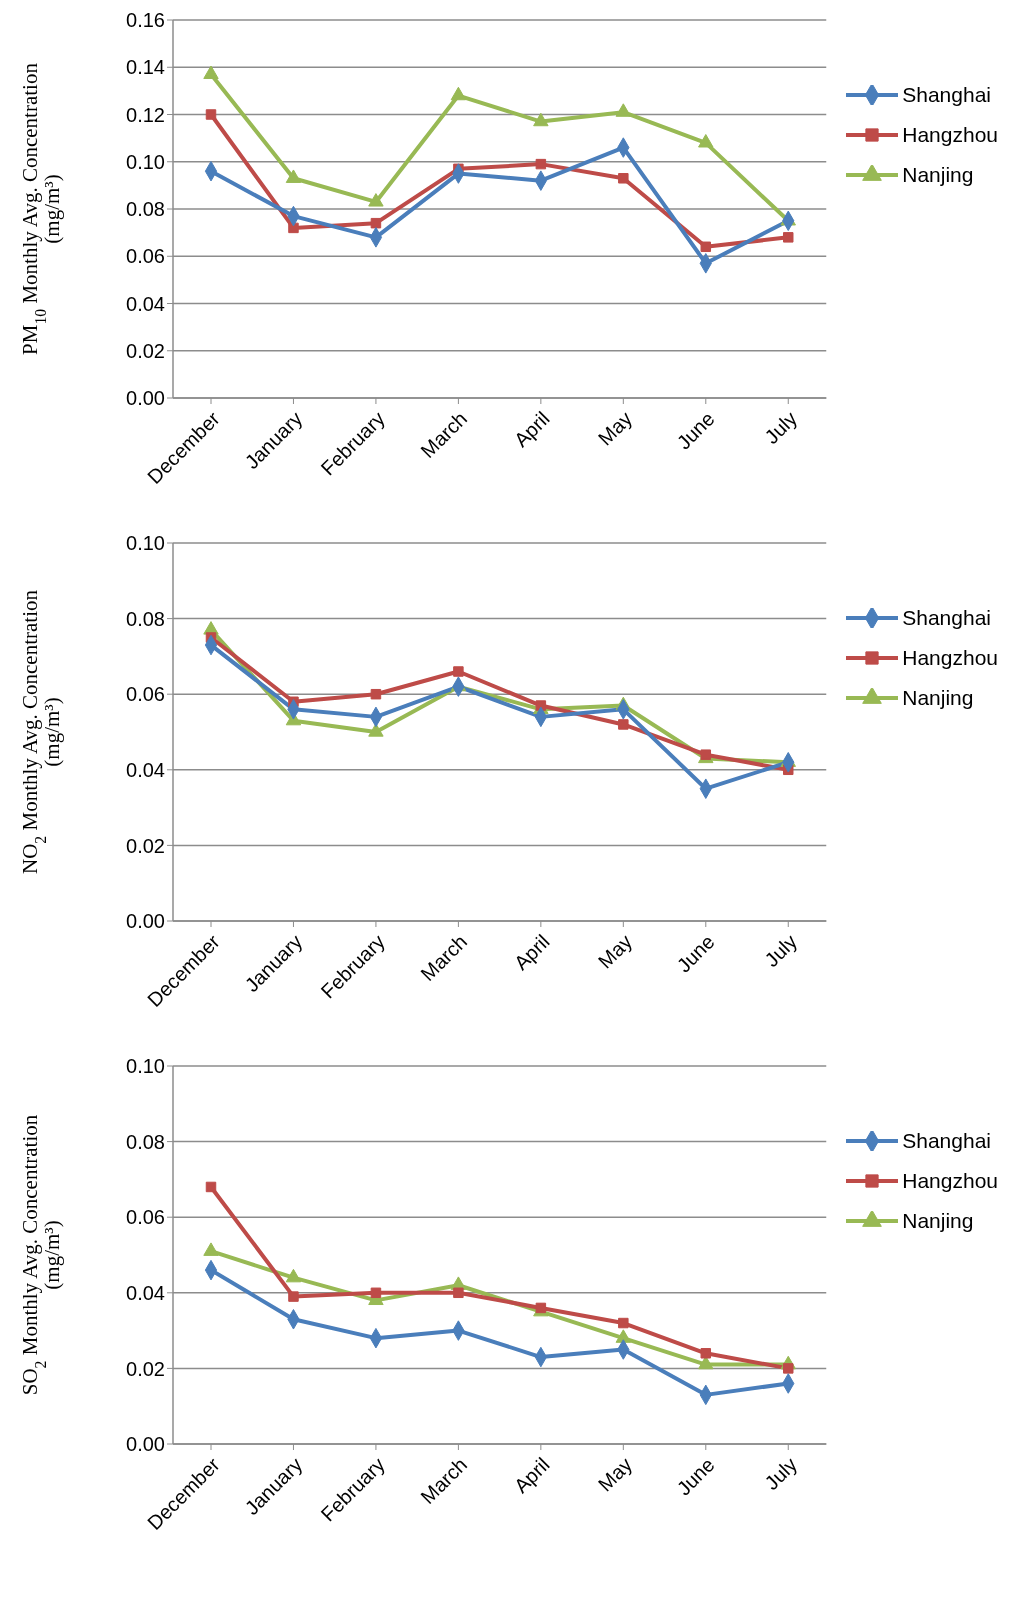 Image resolution: width=1017 pixels, height=1603 pixels. What do you see at coordinates (145, 114) in the screenshot?
I see `y-tick-label: 0.12` at bounding box center [145, 114].